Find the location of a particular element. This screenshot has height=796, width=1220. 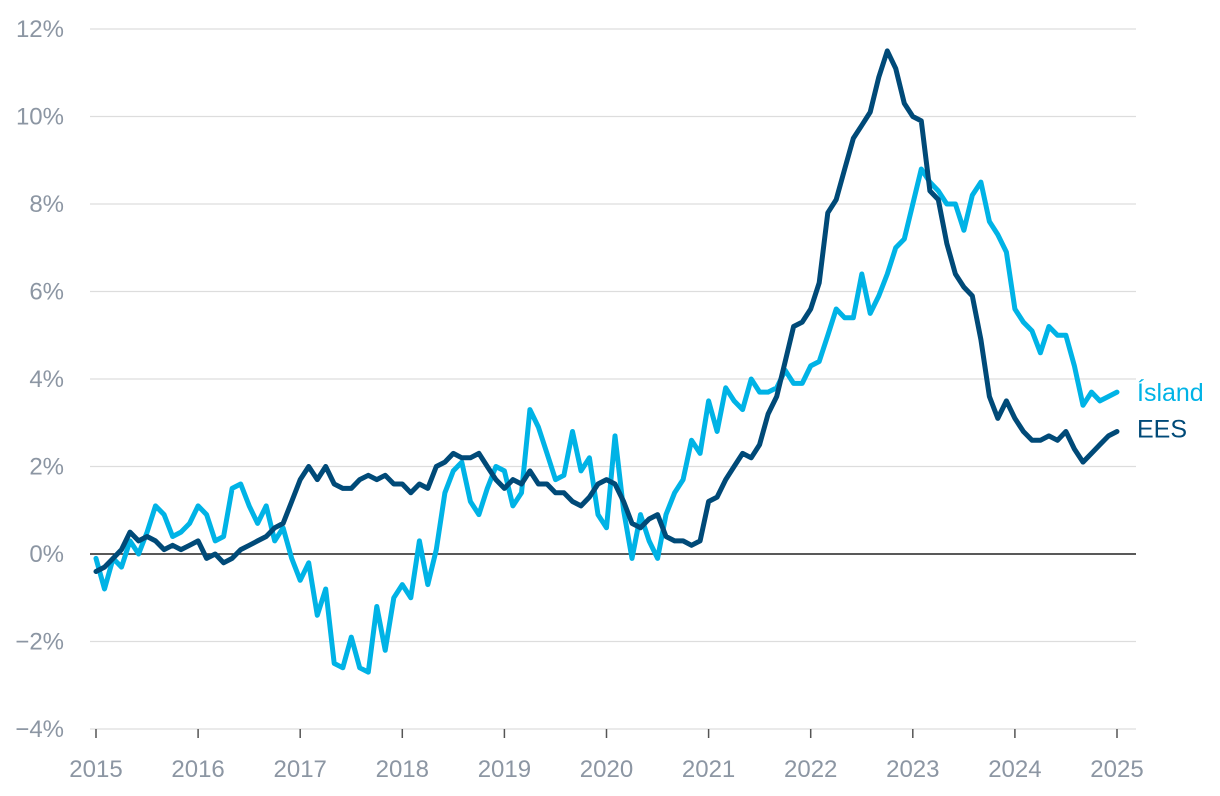

y-tick-label: −2% is located at coordinates (39, 642).